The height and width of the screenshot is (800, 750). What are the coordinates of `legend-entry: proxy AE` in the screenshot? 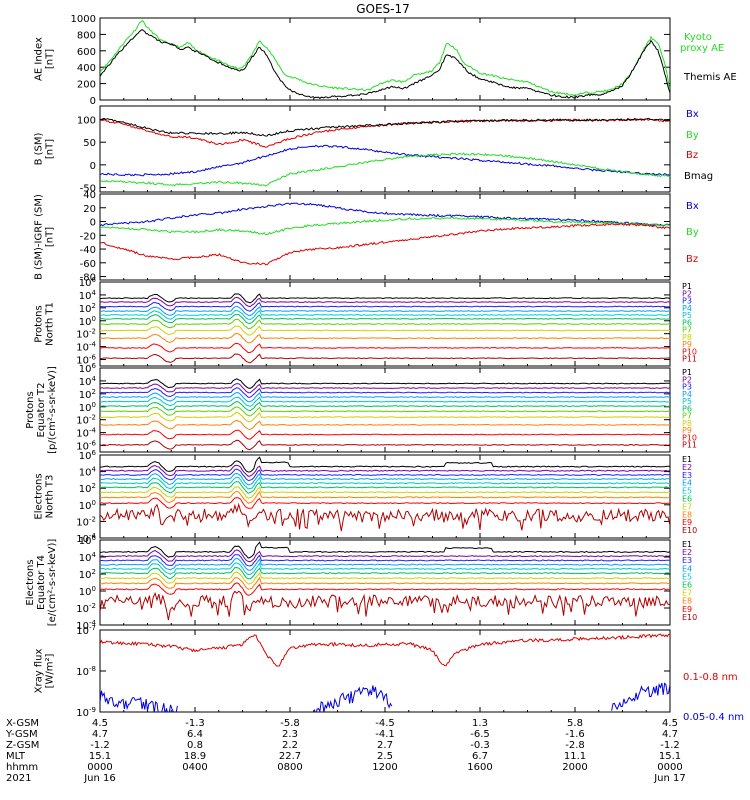 It's located at (702, 48).